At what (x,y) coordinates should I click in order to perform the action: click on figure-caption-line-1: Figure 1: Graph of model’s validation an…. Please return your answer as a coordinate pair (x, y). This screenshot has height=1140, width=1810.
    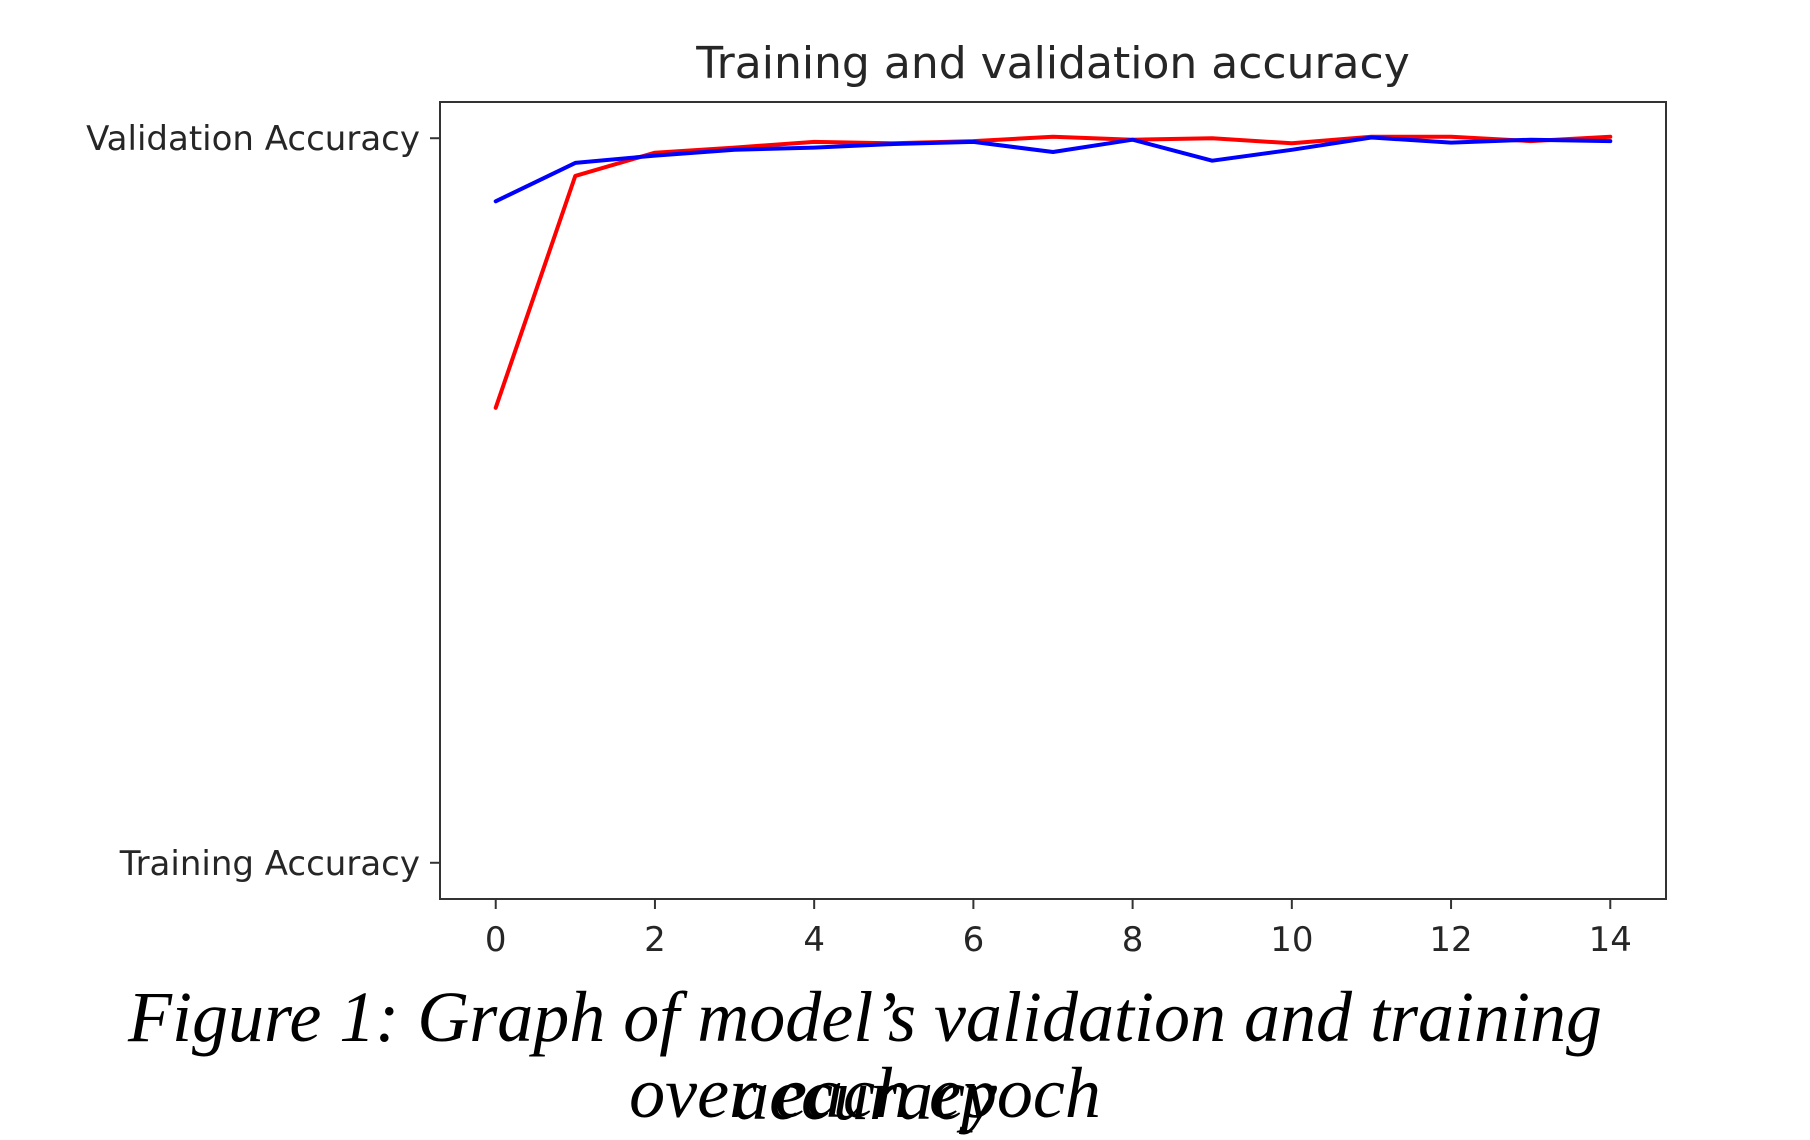
    Looking at the image, I should click on (865, 1056).